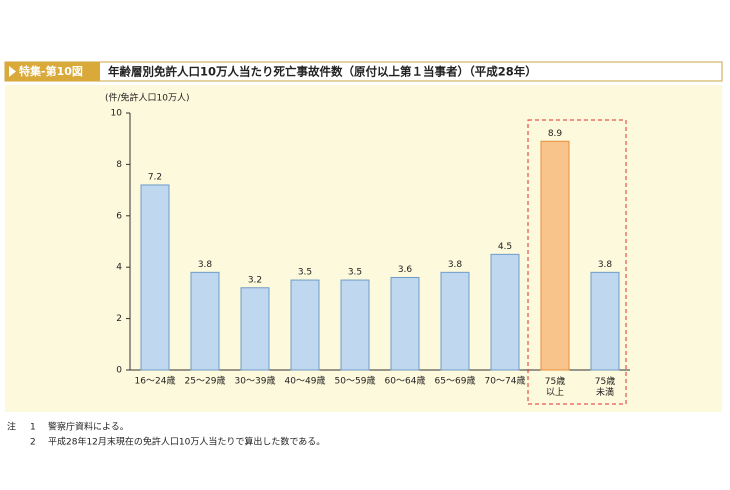 The width and height of the screenshot is (730, 490). Describe the element at coordinates (119, 216) in the screenshot. I see `y-tick-label: 6` at that location.